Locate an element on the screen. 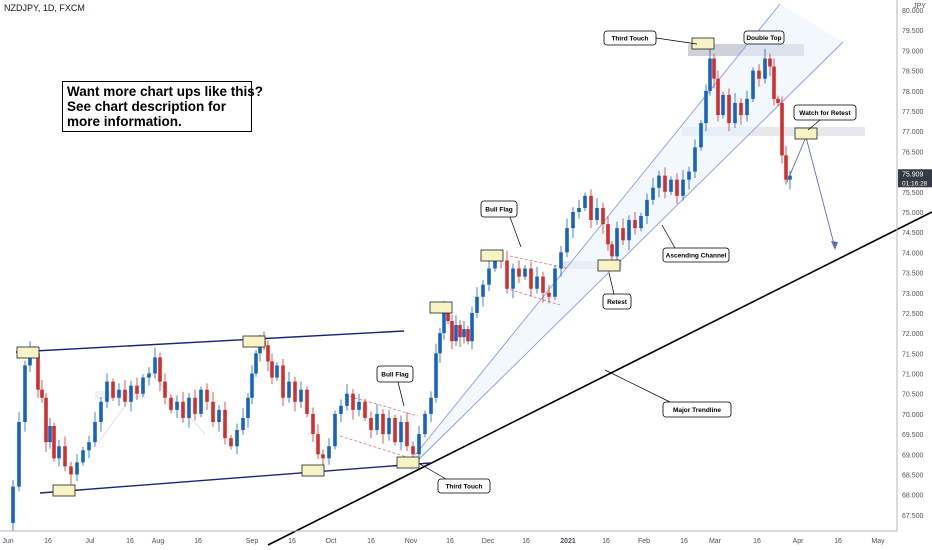  currency-label: JPY is located at coordinates (919, 6).